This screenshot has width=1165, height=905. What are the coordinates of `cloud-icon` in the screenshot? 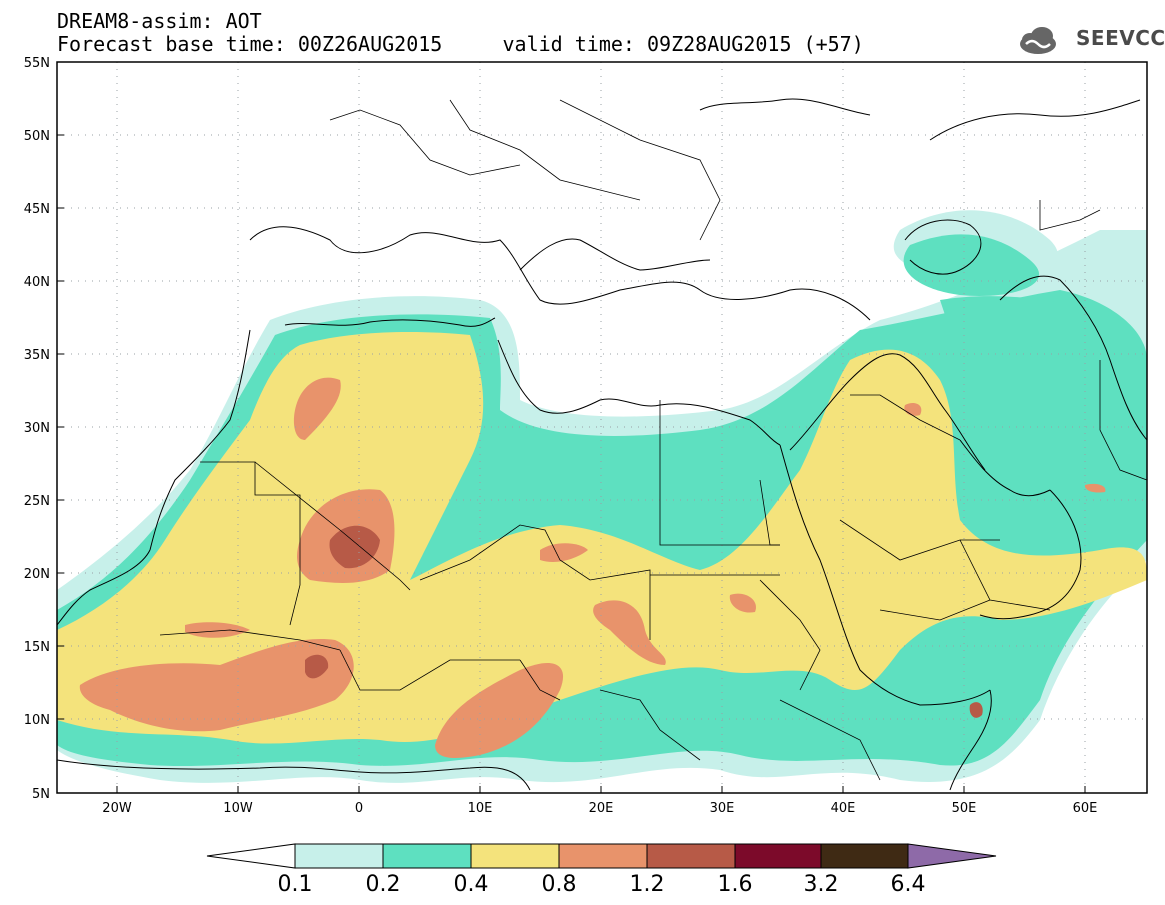 It's located at (1038, 40).